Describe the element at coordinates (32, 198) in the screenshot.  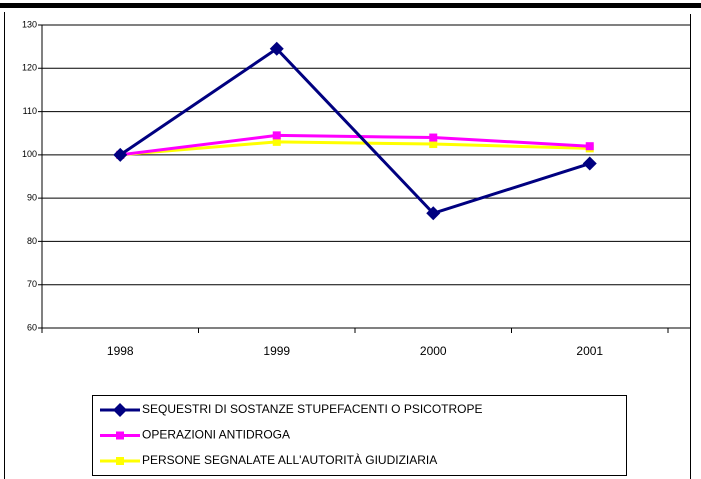
I see `y-tick-label: 90` at that location.